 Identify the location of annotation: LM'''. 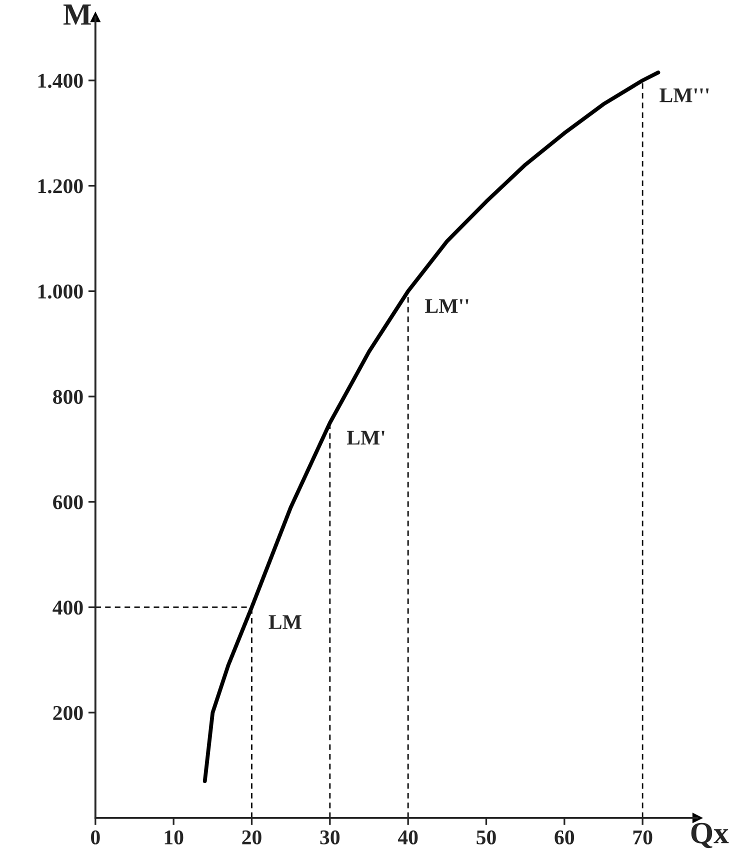
(684, 95).